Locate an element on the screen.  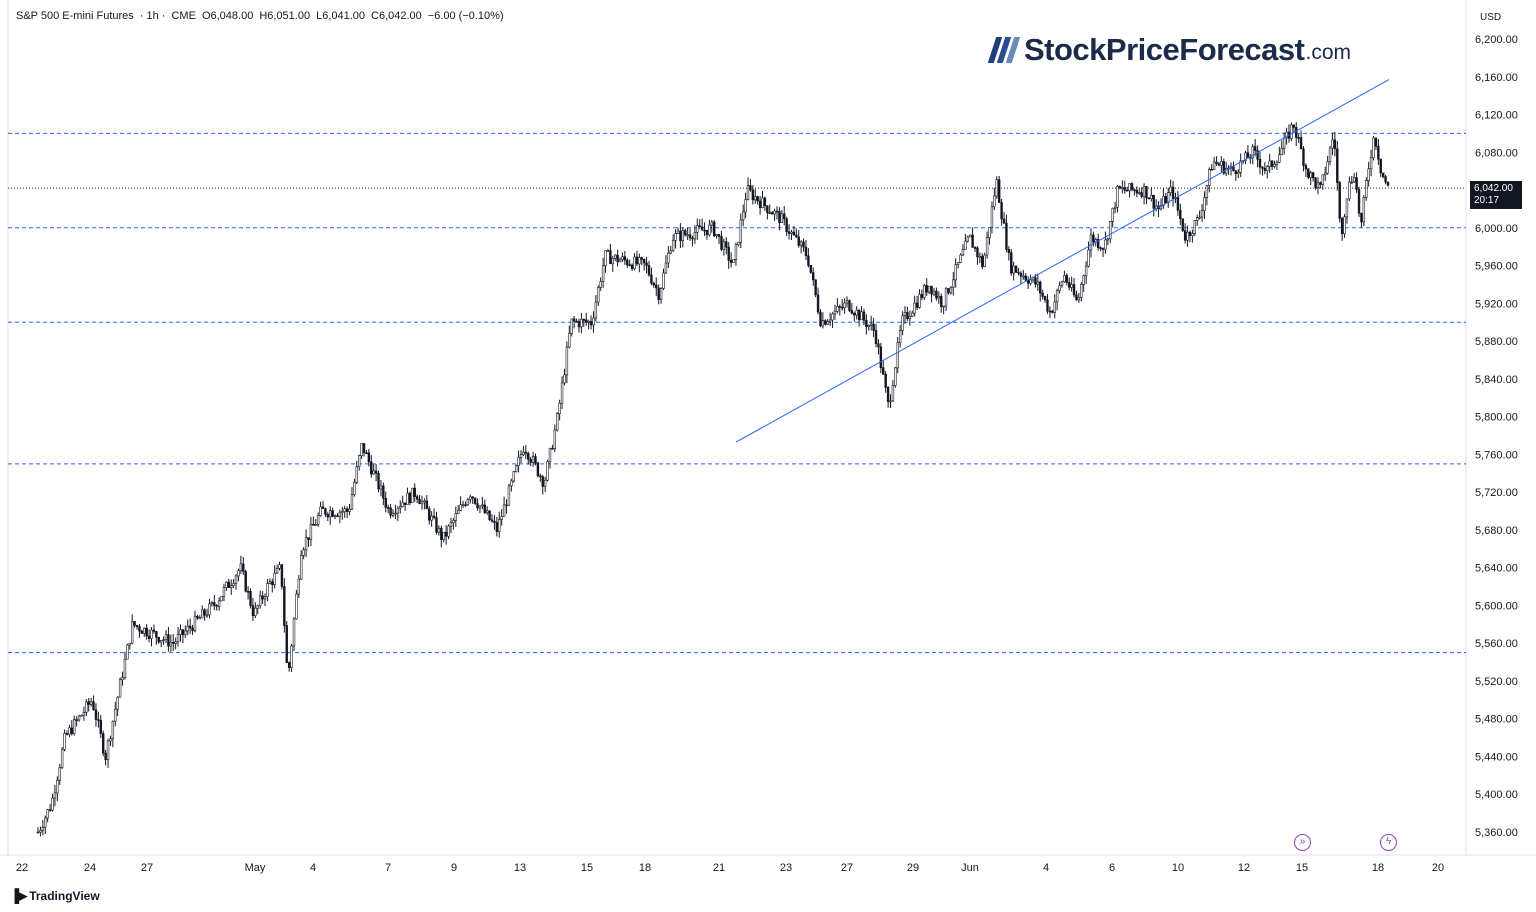
lightning-icon: ϟ is located at coordinates (1388, 842).